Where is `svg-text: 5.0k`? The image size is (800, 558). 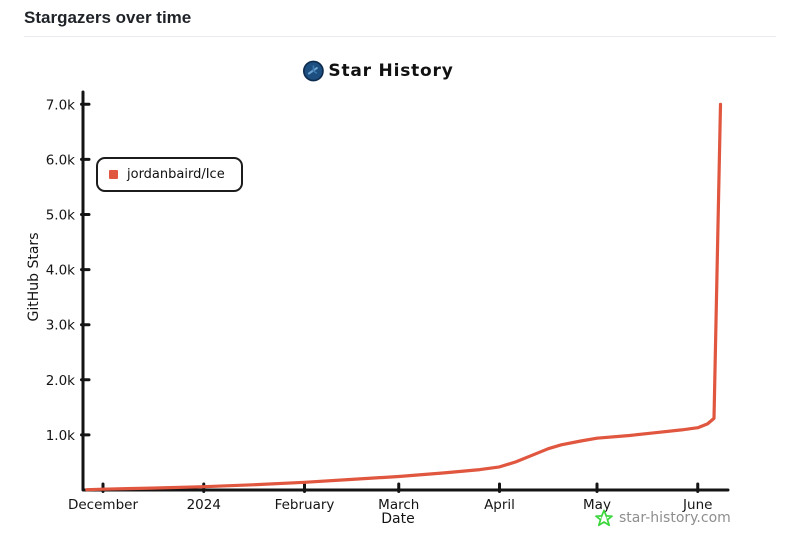
svg-text: 5.0k is located at coordinates (60, 216).